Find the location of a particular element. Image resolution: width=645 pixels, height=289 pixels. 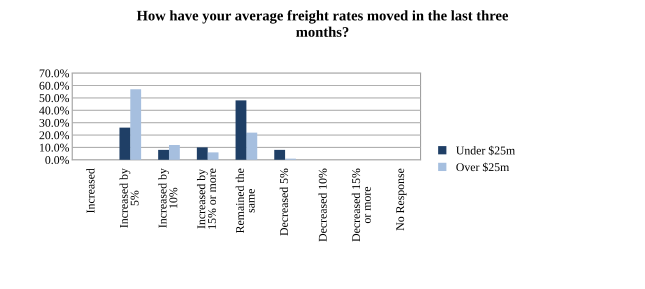

x-tick-label: Decreased 15% or more is located at coordinates (361, 205).